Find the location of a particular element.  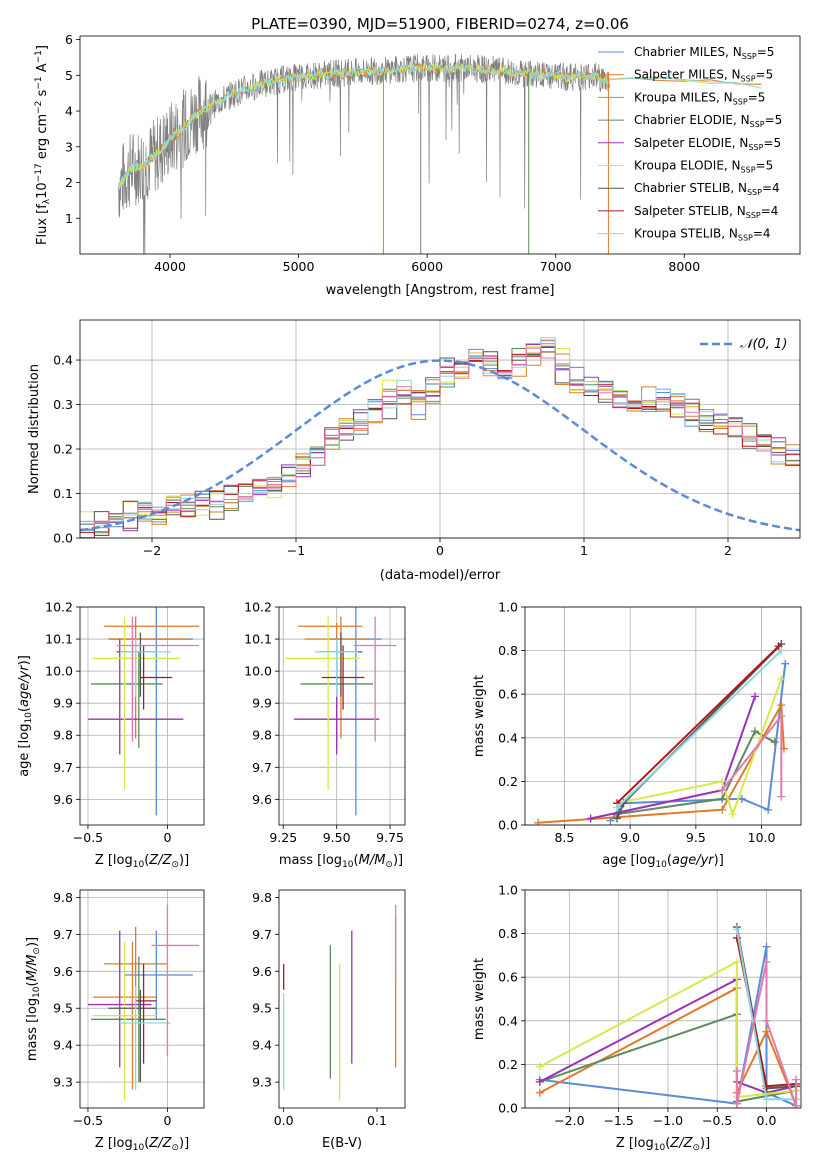

axes-mass-vs-Z: −0.5 0 9.3 9.4 9.5 9.6 9.7 9.8 is located at coordinates (129, 1008).